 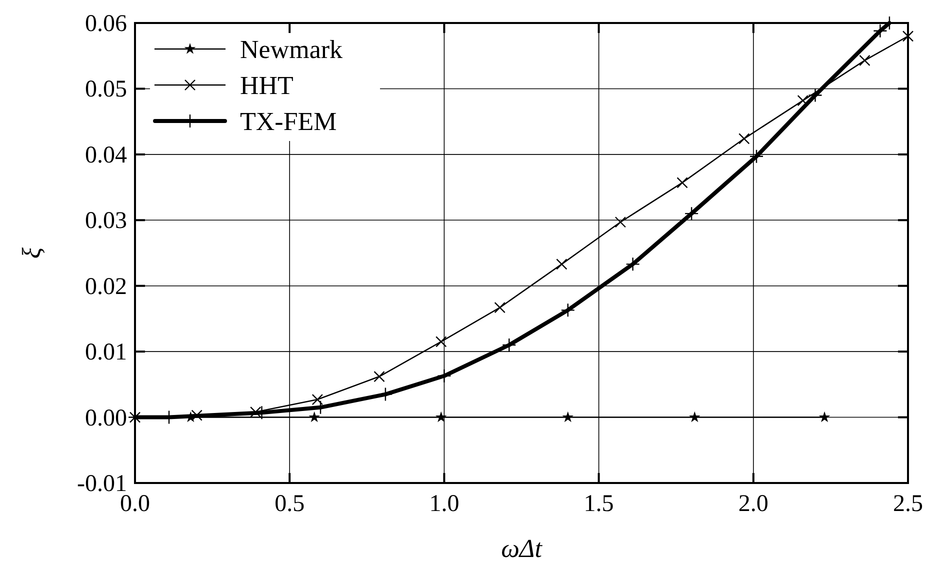 What do you see at coordinates (289, 504) in the screenshot?
I see `x-tick-label: 0.5` at bounding box center [289, 504].